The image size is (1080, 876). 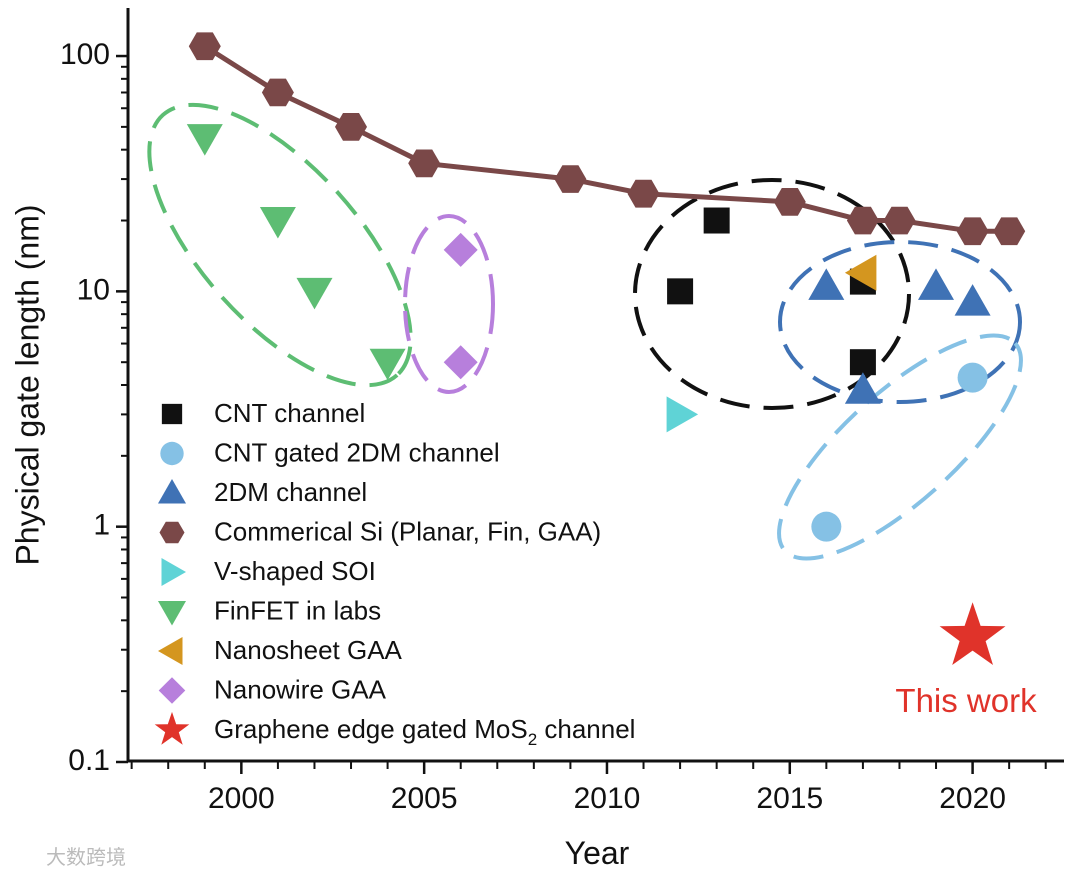 I want to click on legend-label: CNT gated 2DM channel, so click(x=357, y=452).